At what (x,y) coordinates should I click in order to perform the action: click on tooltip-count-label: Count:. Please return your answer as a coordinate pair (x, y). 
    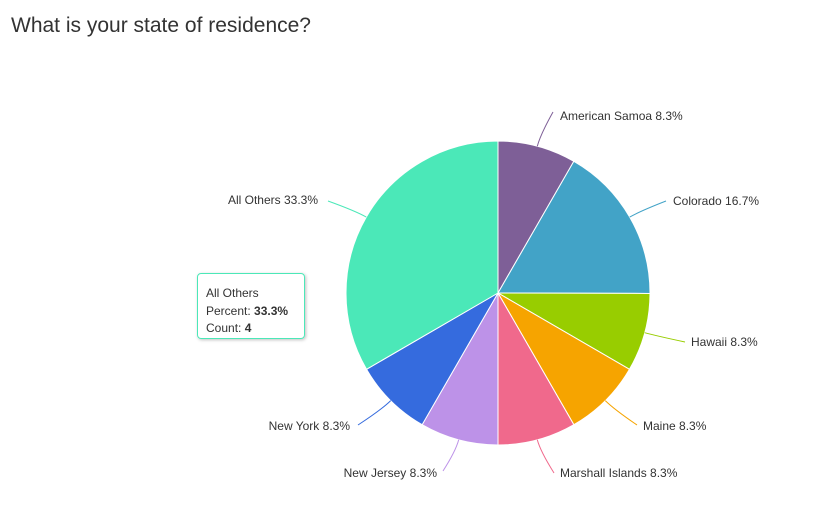
    Looking at the image, I should click on (225, 328).